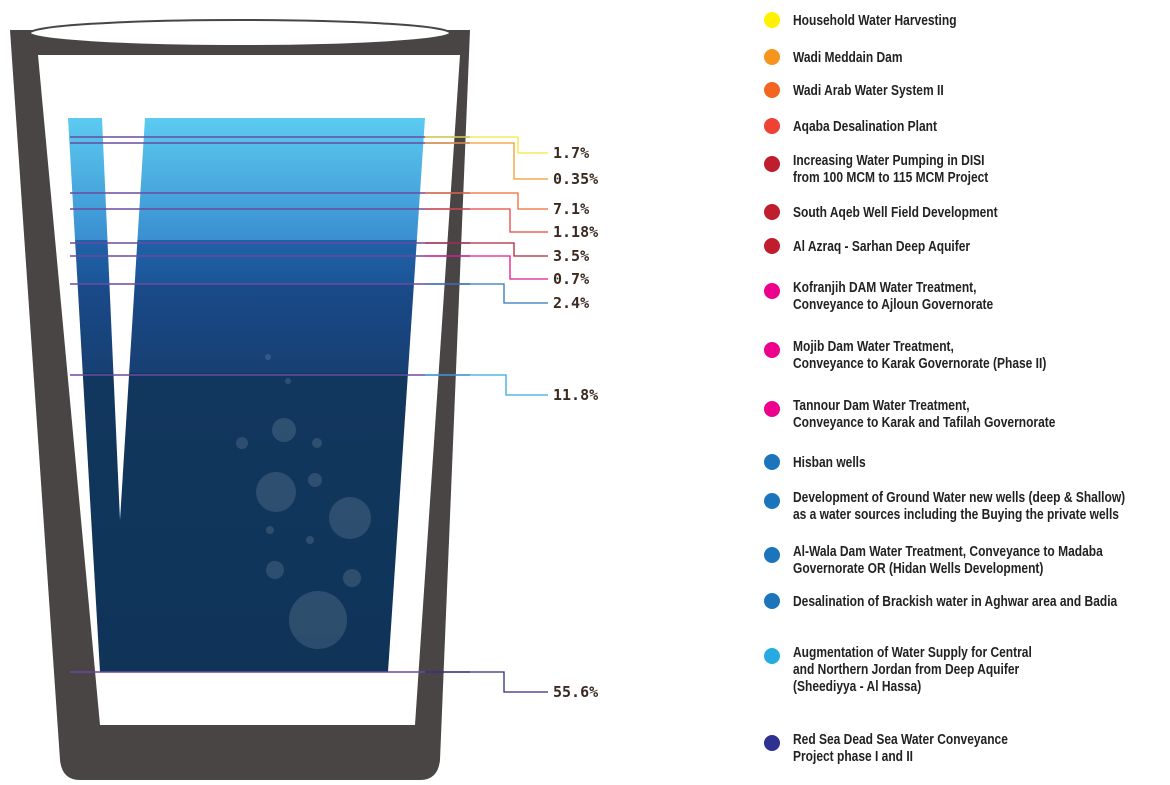 The image size is (1170, 785). Describe the element at coordinates (918, 568) in the screenshot. I see `legend-text: Governorate OR (Hidan Wells Development)` at that location.